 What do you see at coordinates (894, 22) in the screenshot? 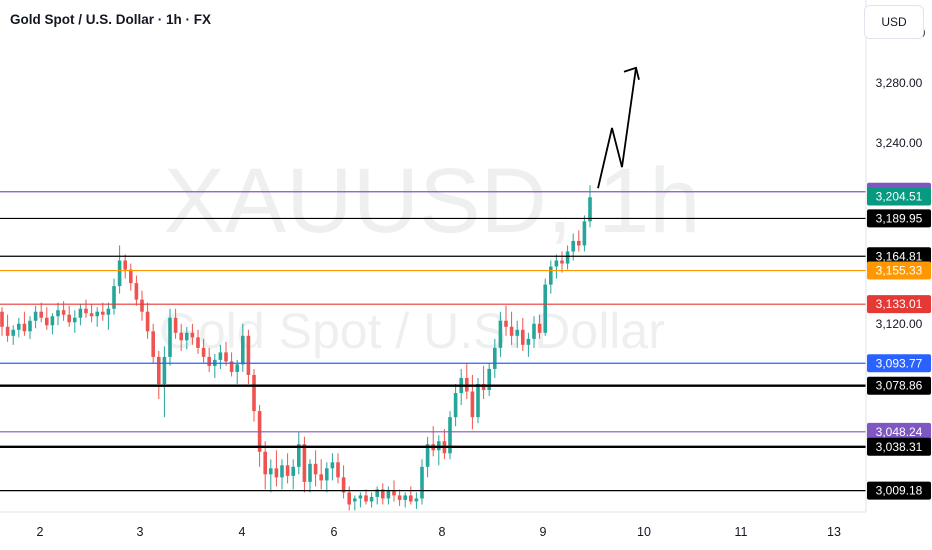
I see `currency-button: USD` at bounding box center [894, 22].